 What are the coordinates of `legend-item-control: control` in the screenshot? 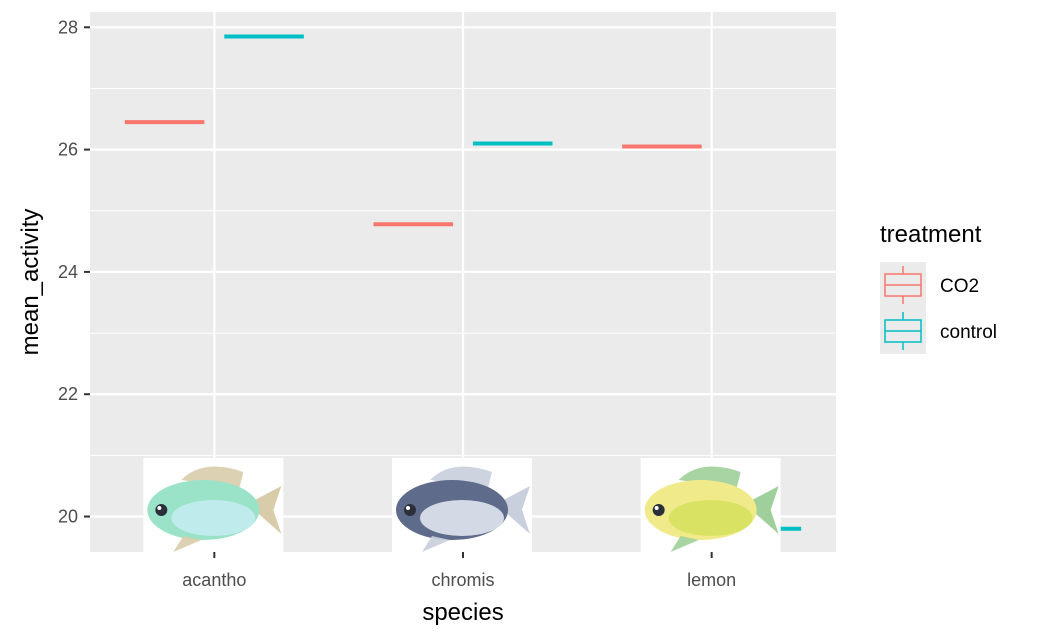 It's located at (938, 331).